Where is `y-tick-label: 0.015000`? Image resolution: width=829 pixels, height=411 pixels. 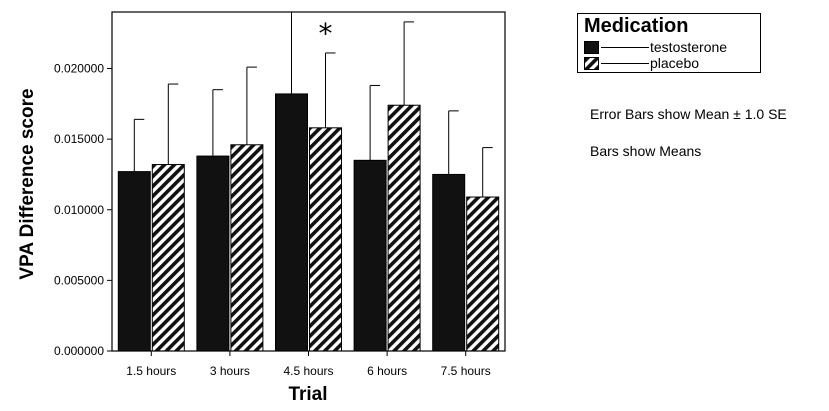
y-tick-label: 0.015000 is located at coordinates (79, 139).